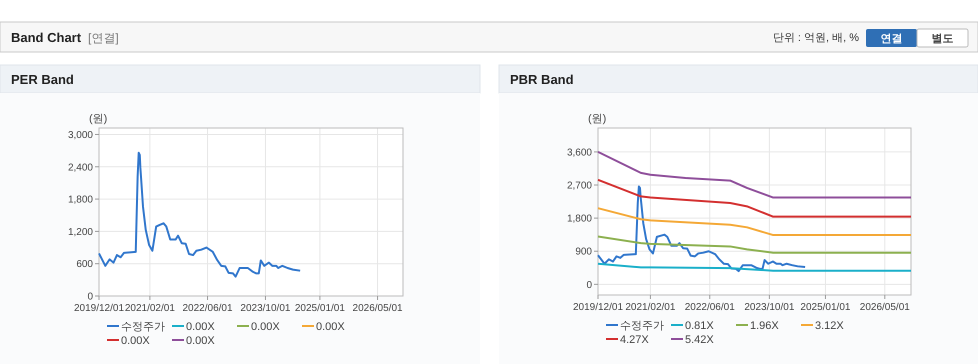 Image resolution: width=978 pixels, height=364 pixels. Describe the element at coordinates (103, 38) in the screenshot. I see `text: [연결]` at that location.